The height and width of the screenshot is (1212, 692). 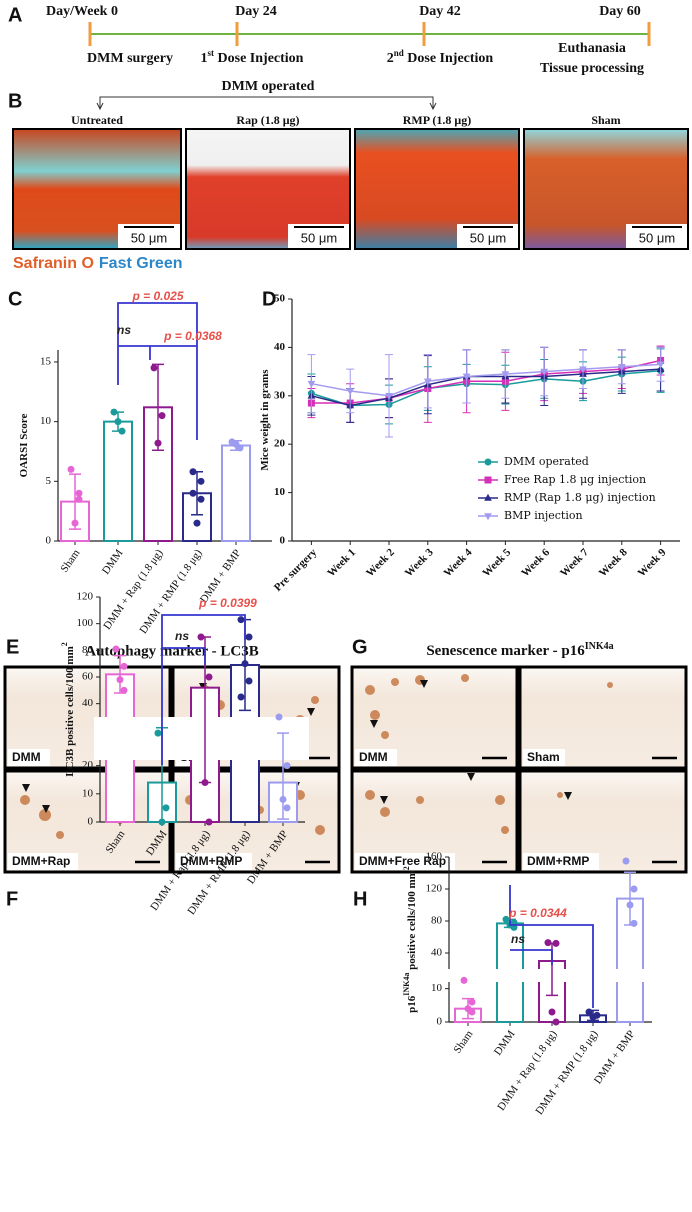 I want to click on panel-title: Autophagy marker - LC3B, so click(x=171, y=651).